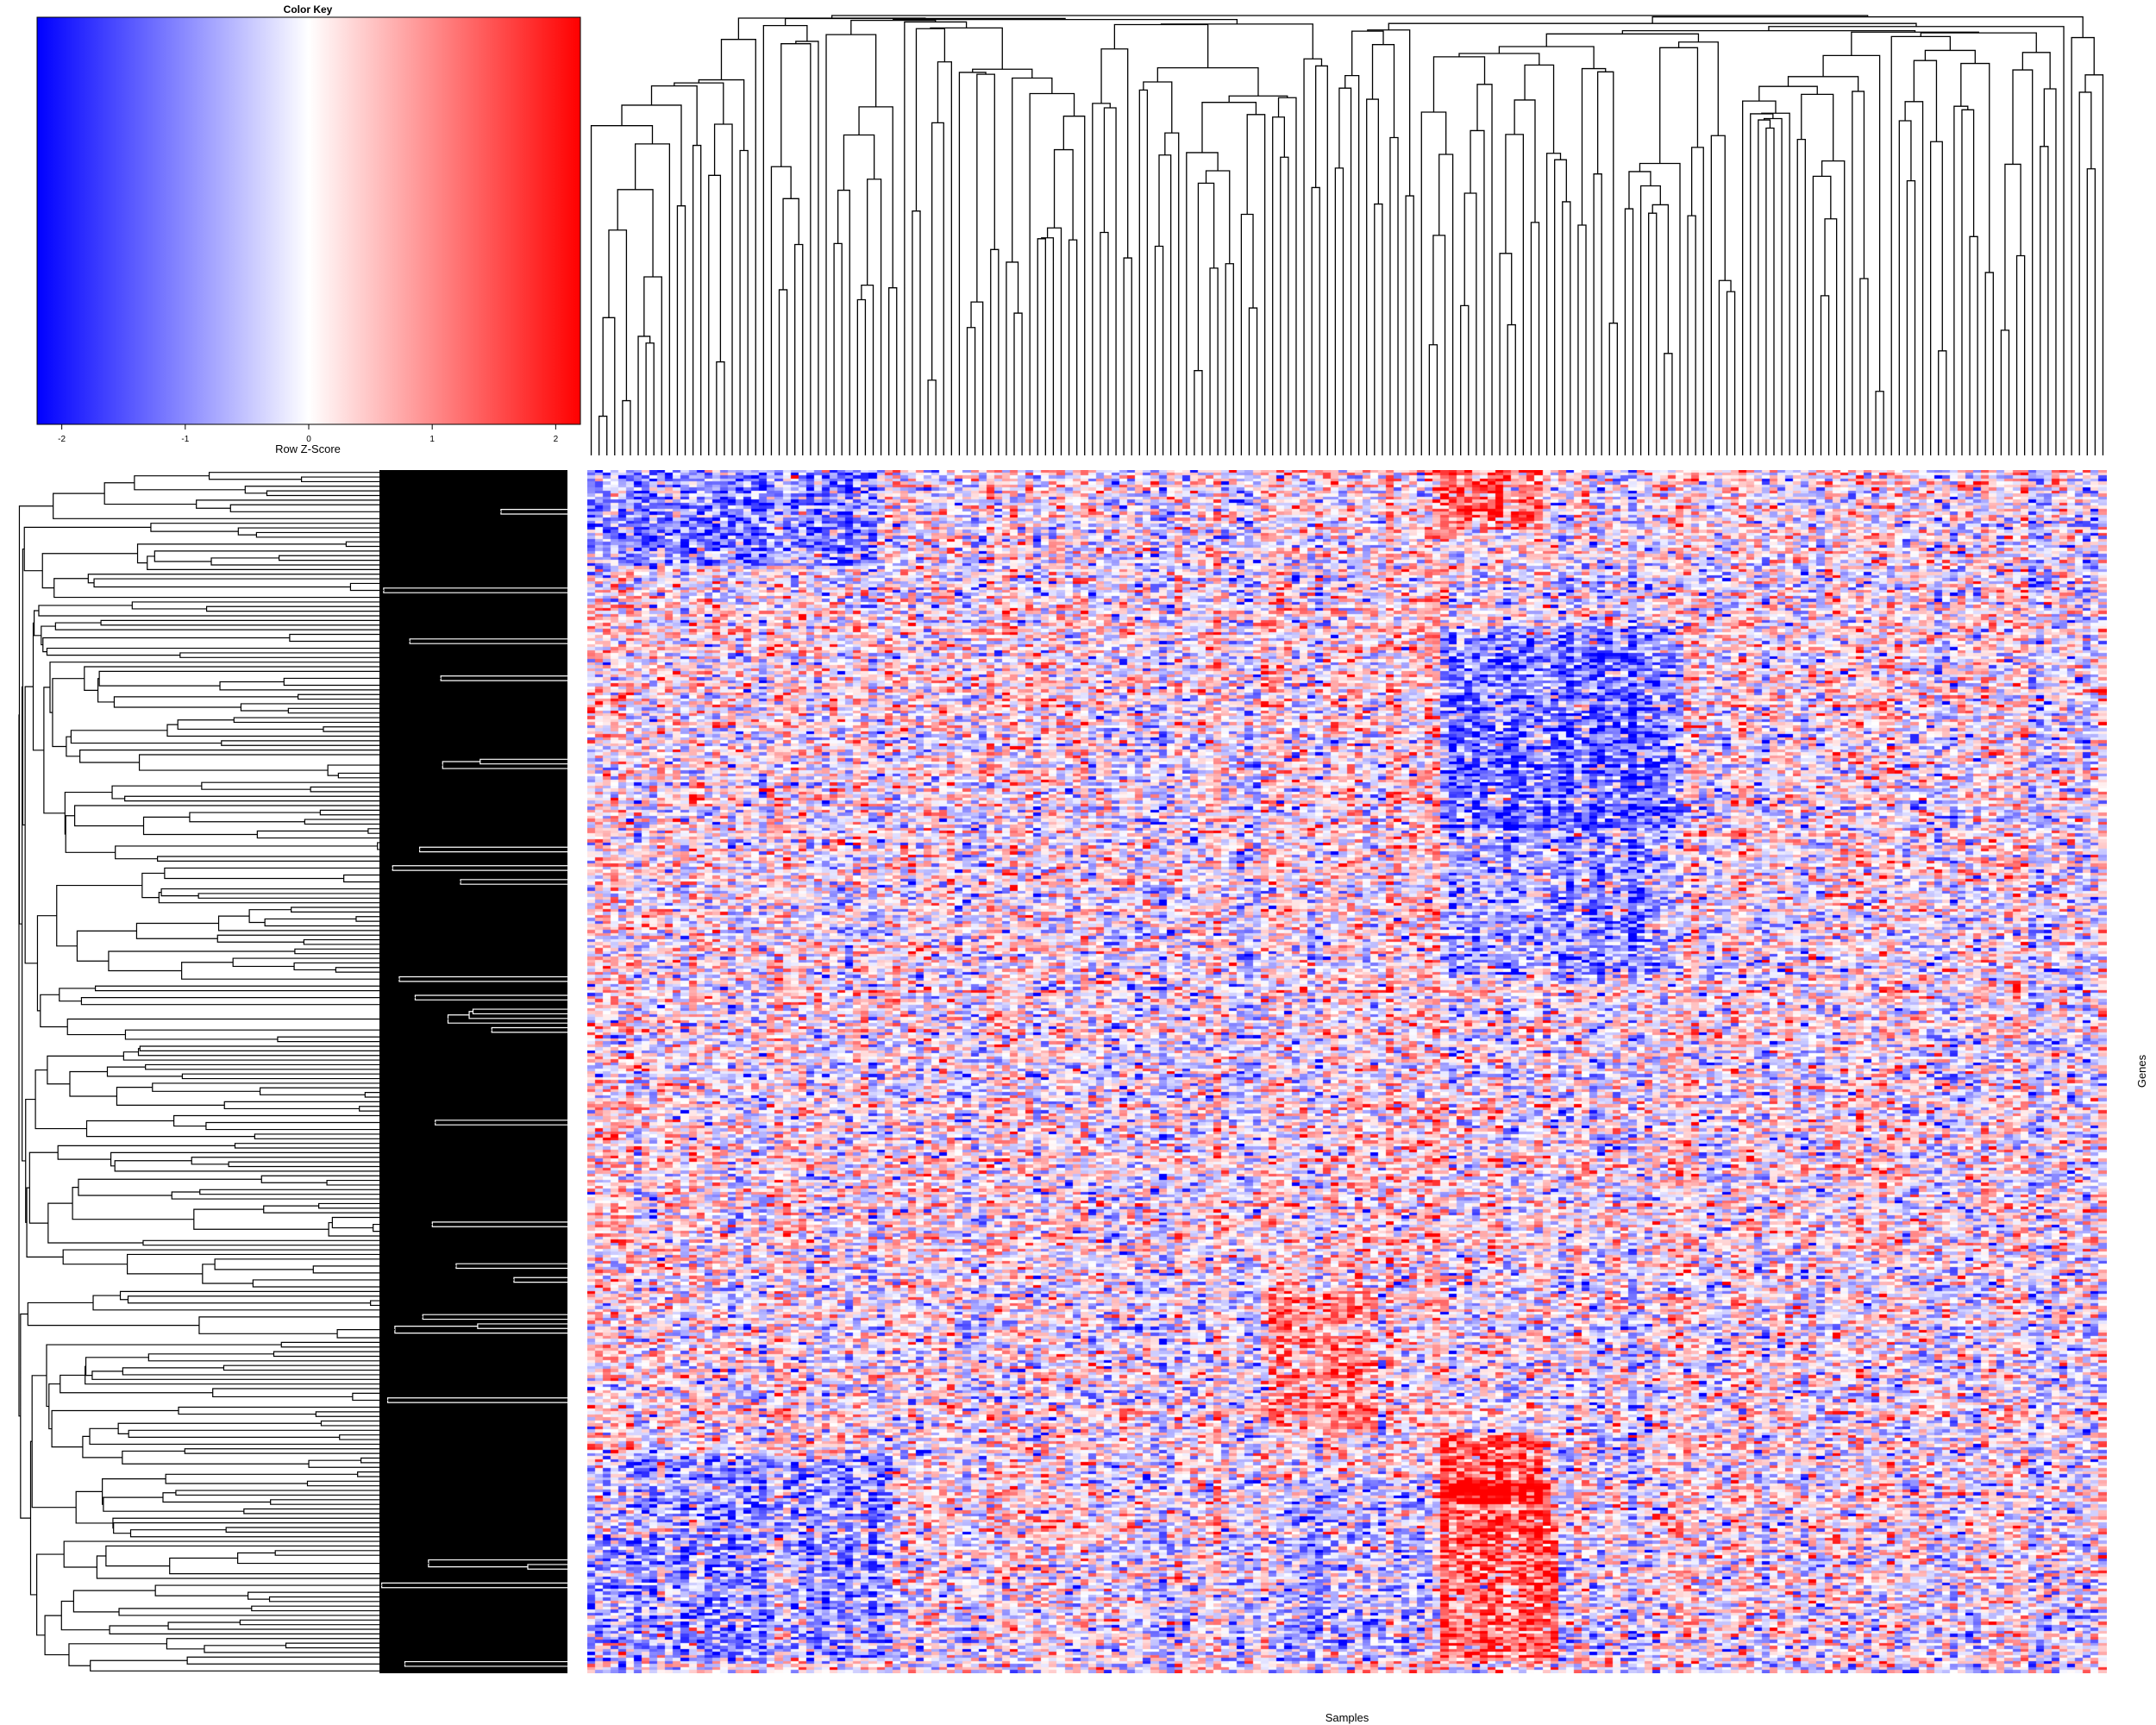 The width and height of the screenshot is (2156, 1725). I want to click on color-key-gradient, so click(308, 221).